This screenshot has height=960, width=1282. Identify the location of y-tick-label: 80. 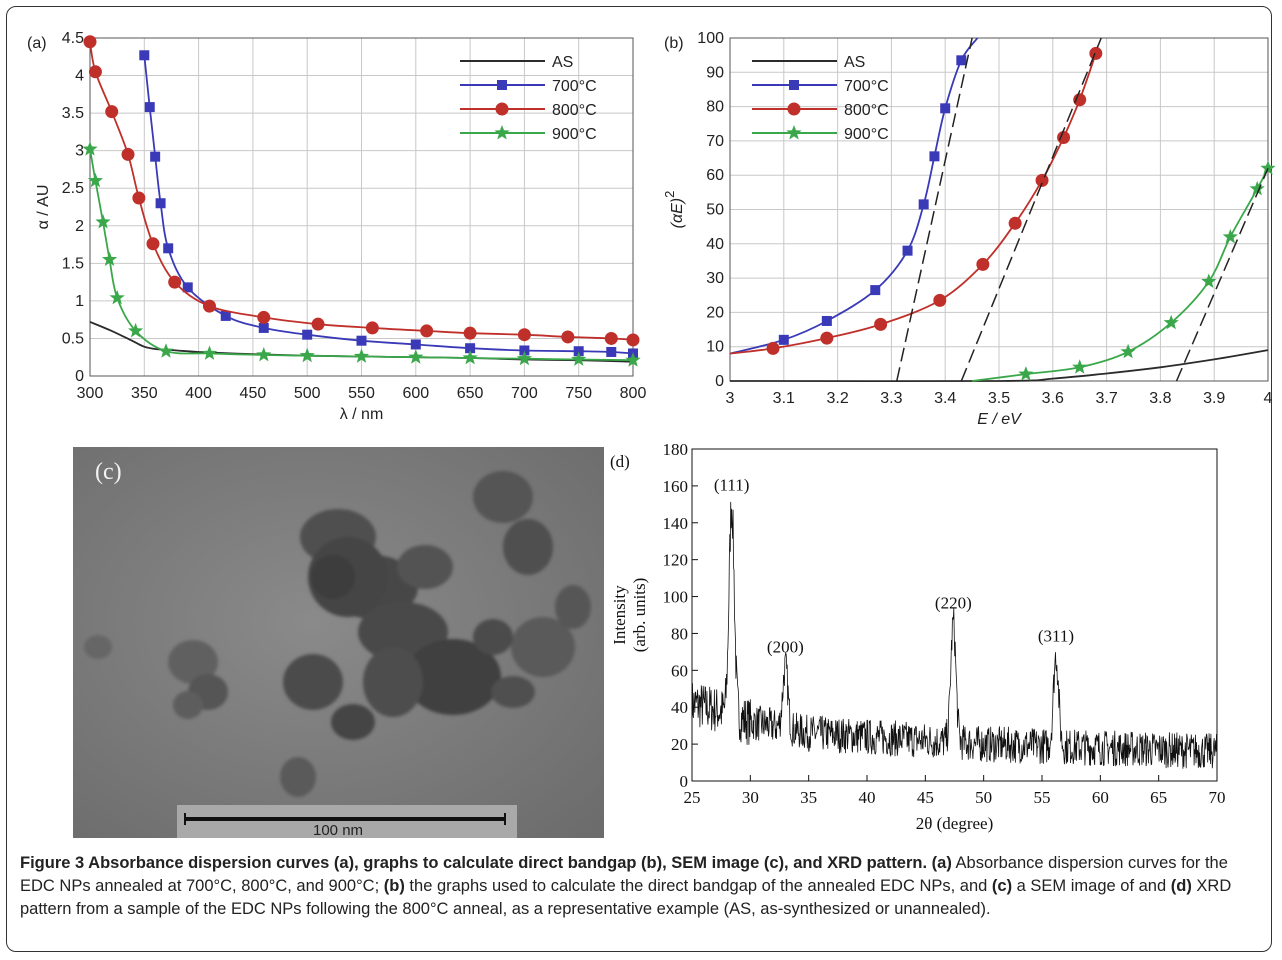
(715, 107).